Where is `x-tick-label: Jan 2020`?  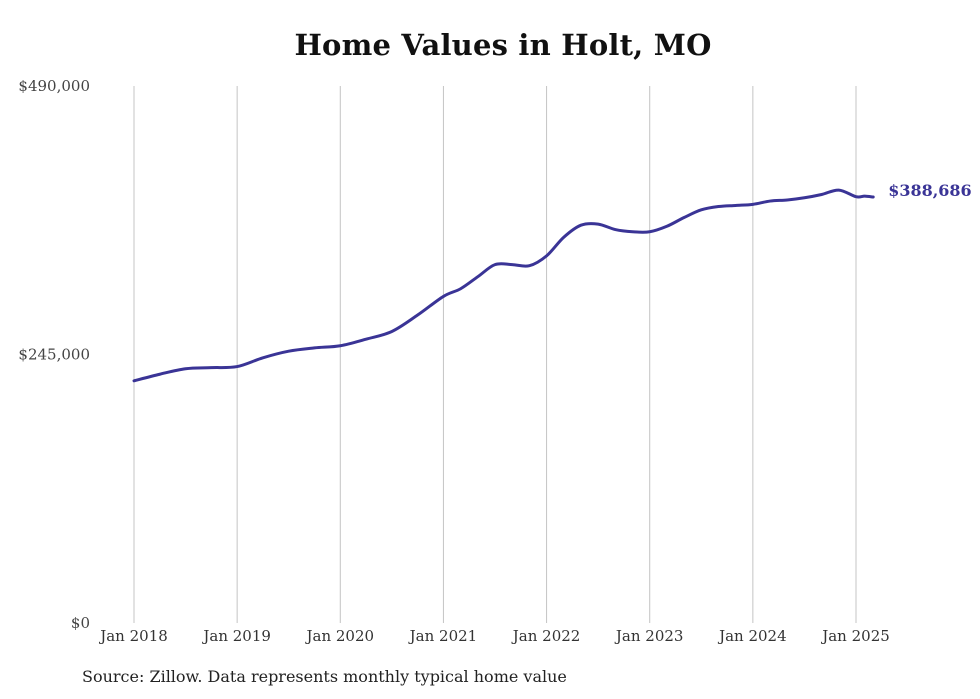
x-tick-label: Jan 2020 is located at coordinates (340, 636).